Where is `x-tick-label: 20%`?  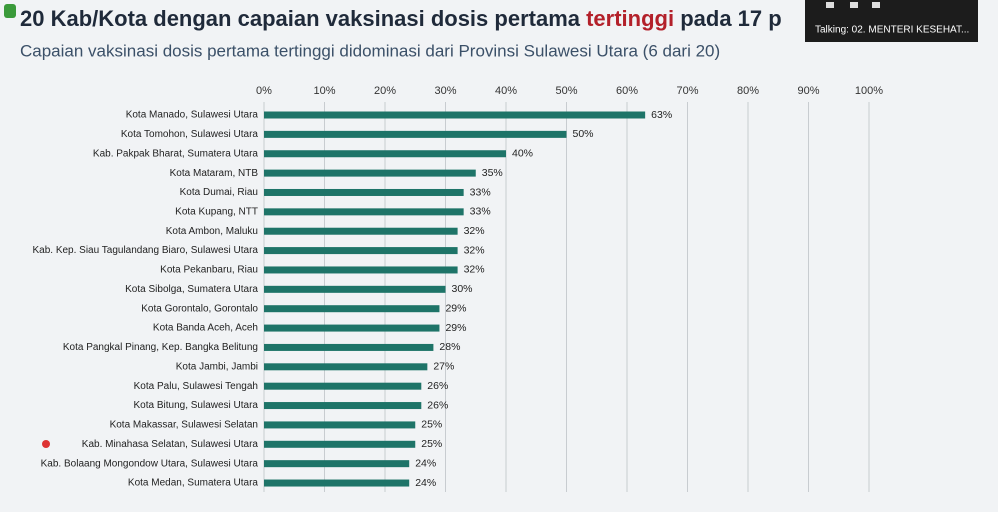 x-tick-label: 20% is located at coordinates (385, 91).